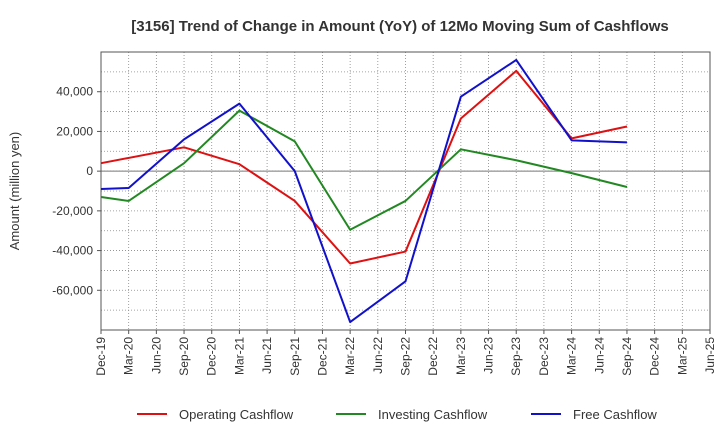  Describe the element at coordinates (184, 356) in the screenshot. I see `x-tick-label: Sep-20` at that location.